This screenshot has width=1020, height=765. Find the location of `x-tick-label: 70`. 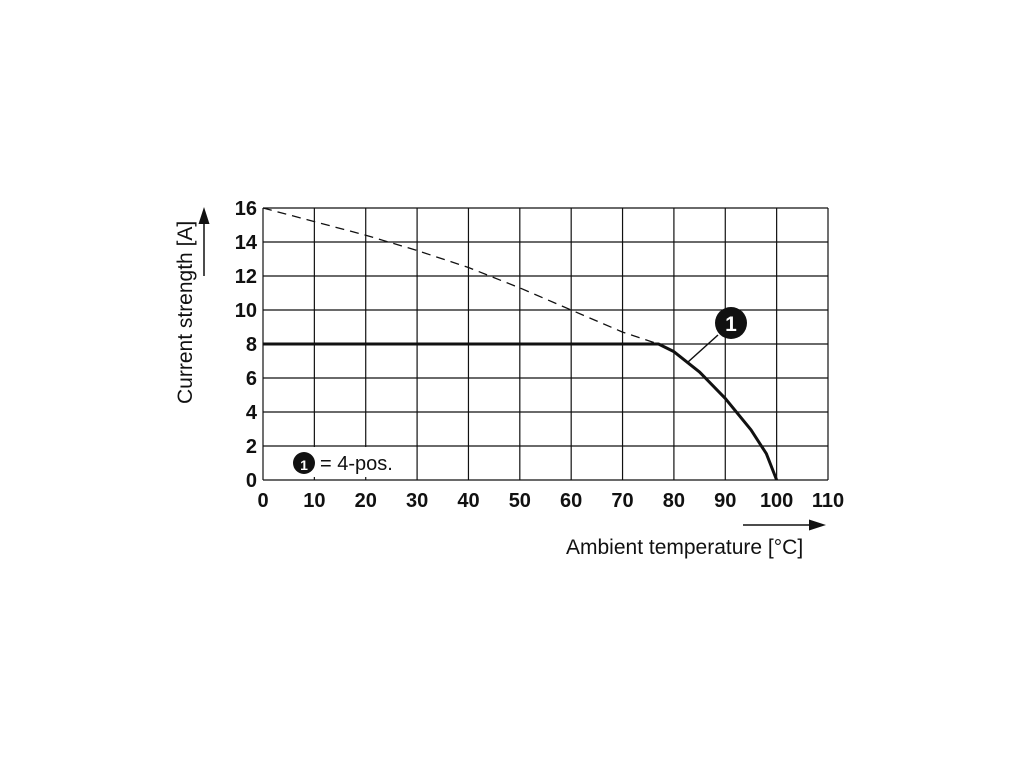

x-tick-label: 70 is located at coordinates (622, 501).